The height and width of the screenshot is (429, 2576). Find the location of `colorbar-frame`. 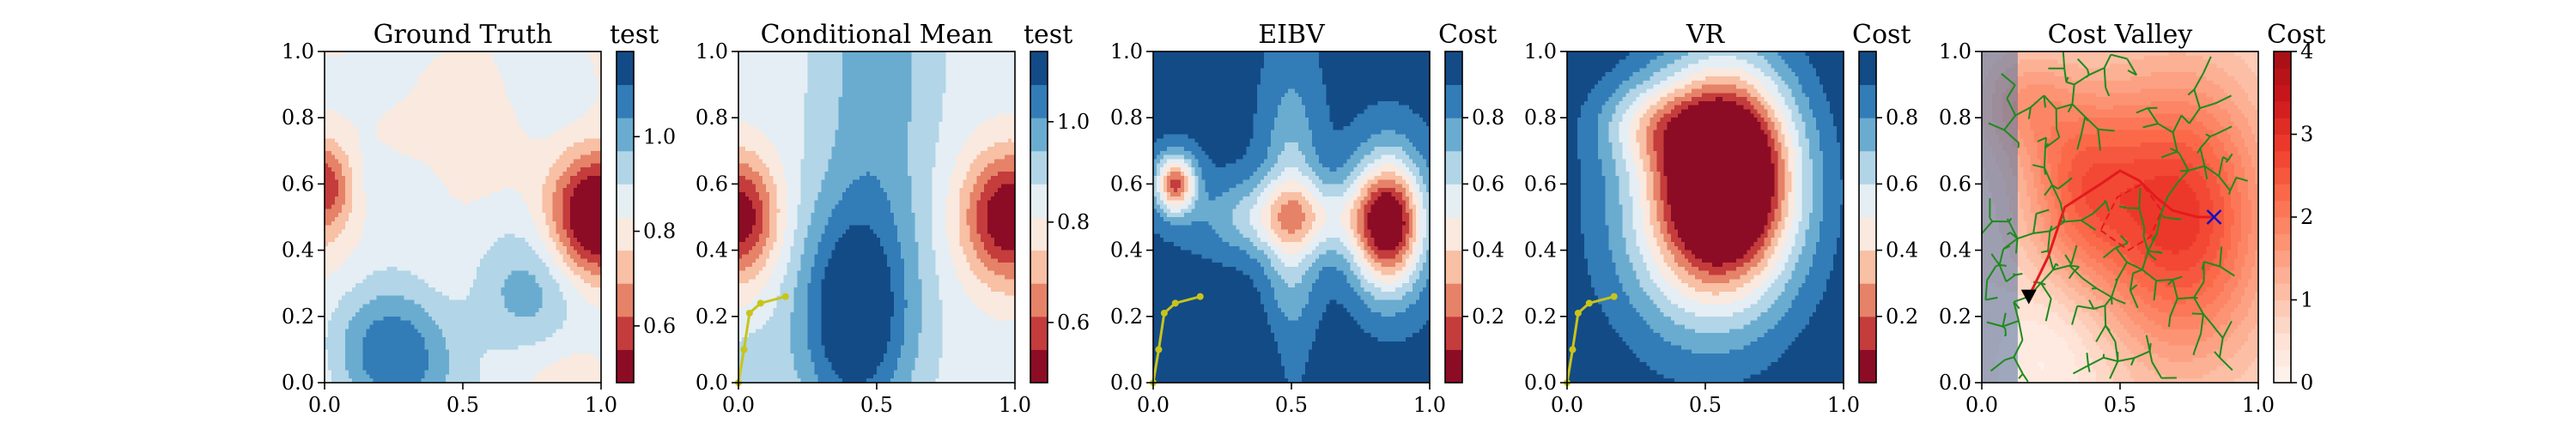

colorbar-frame is located at coordinates (1867, 218).